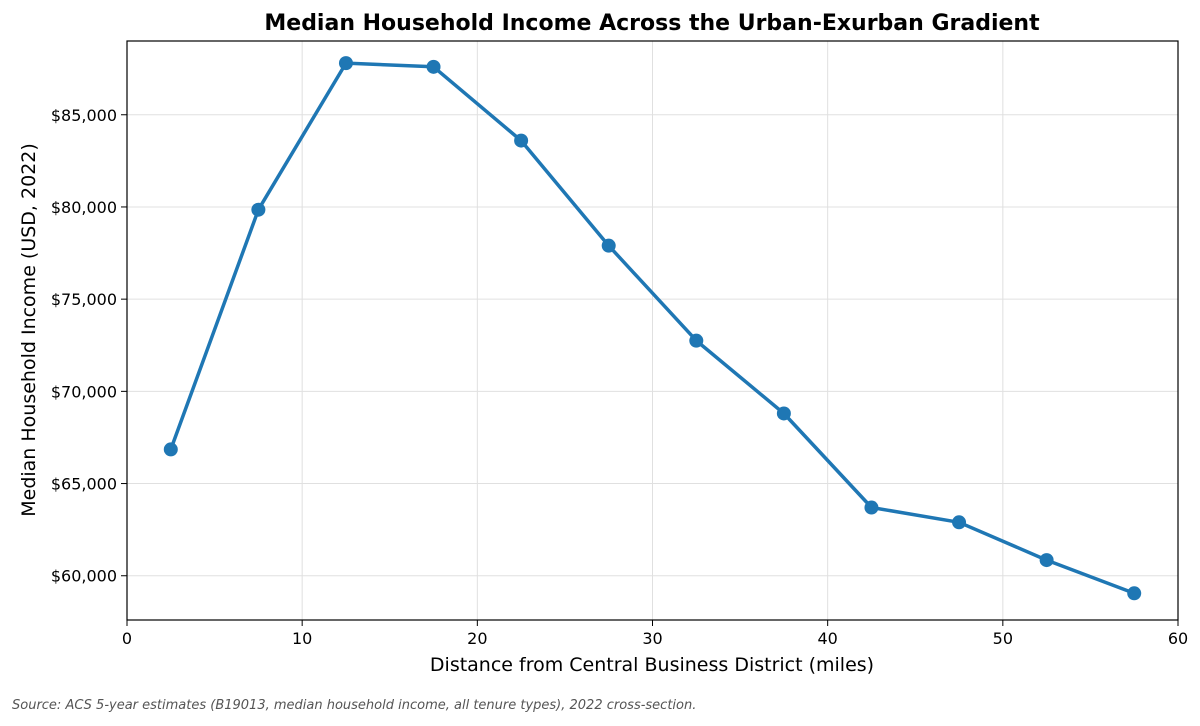 The height and width of the screenshot is (726, 1200). I want to click on y-tick-label: $60,000, so click(84, 576).